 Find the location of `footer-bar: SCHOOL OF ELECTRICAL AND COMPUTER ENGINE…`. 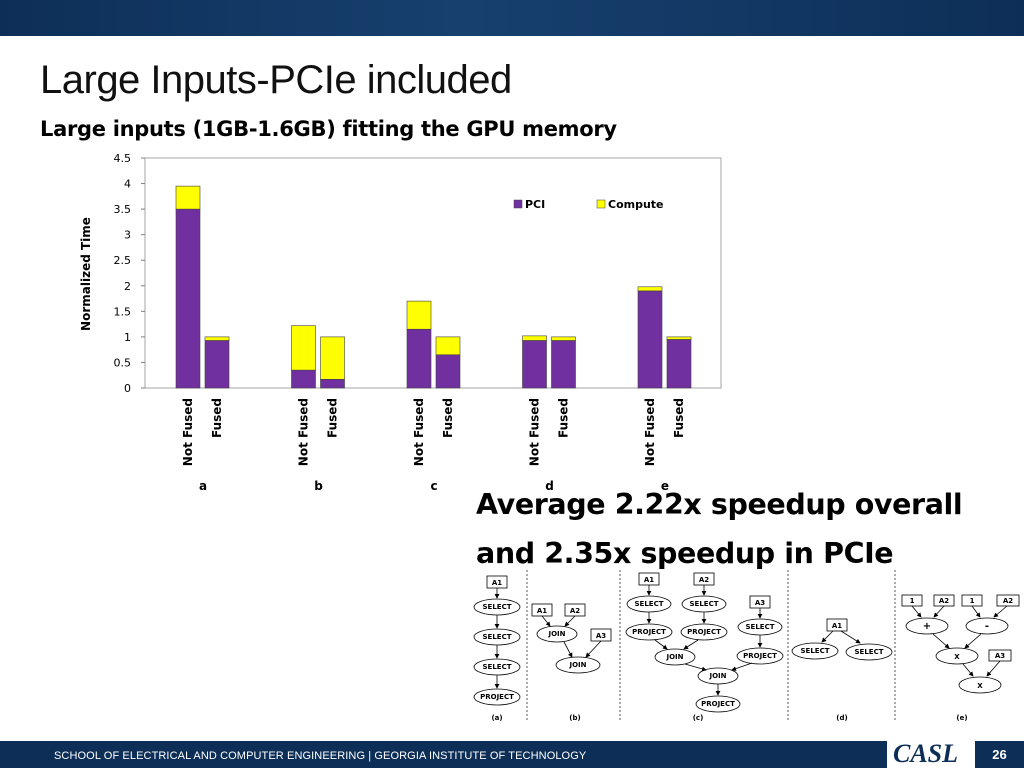

footer-bar: SCHOOL OF ELECTRICAL AND COMPUTER ENGINE… is located at coordinates (512, 753).